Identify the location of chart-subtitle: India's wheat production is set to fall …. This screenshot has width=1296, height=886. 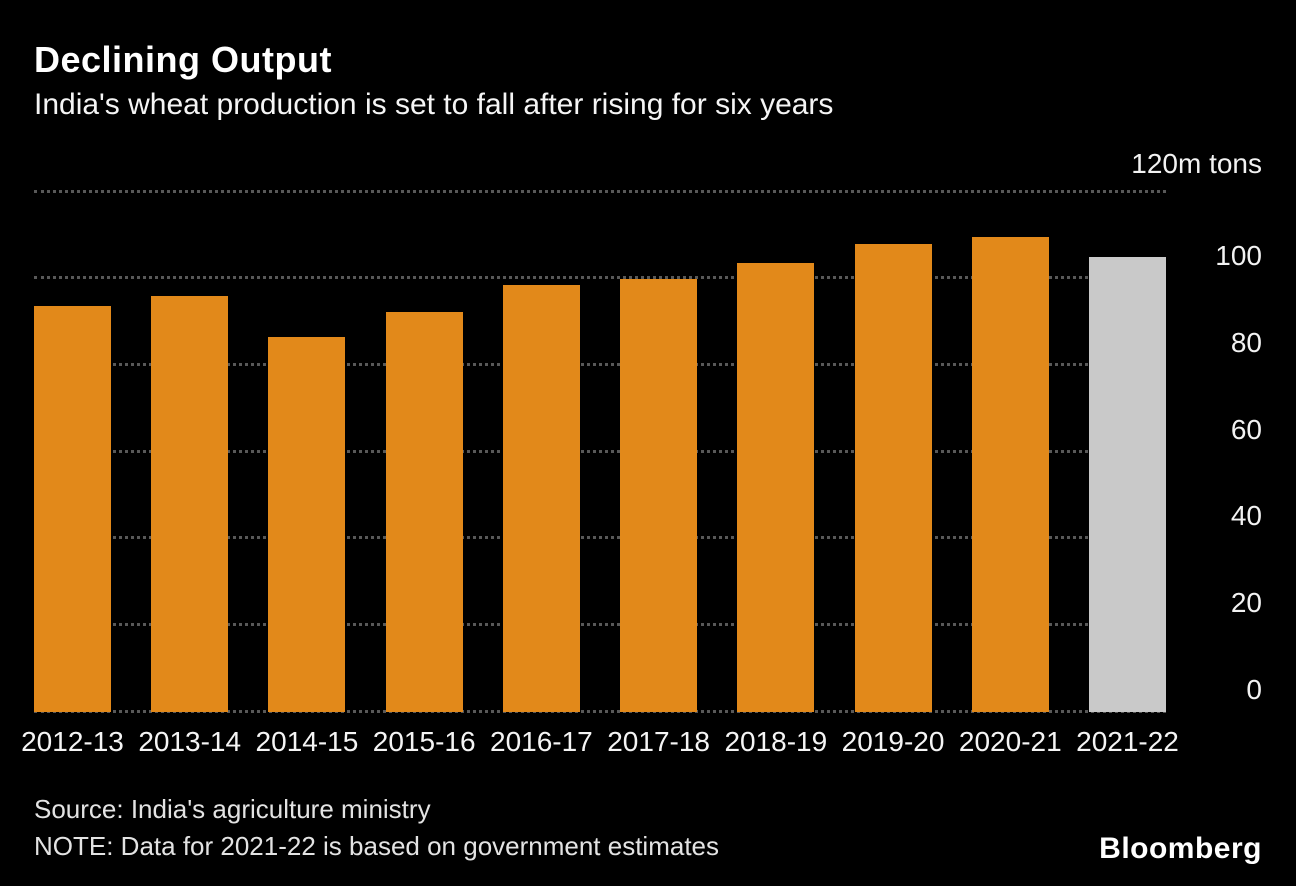
(434, 104).